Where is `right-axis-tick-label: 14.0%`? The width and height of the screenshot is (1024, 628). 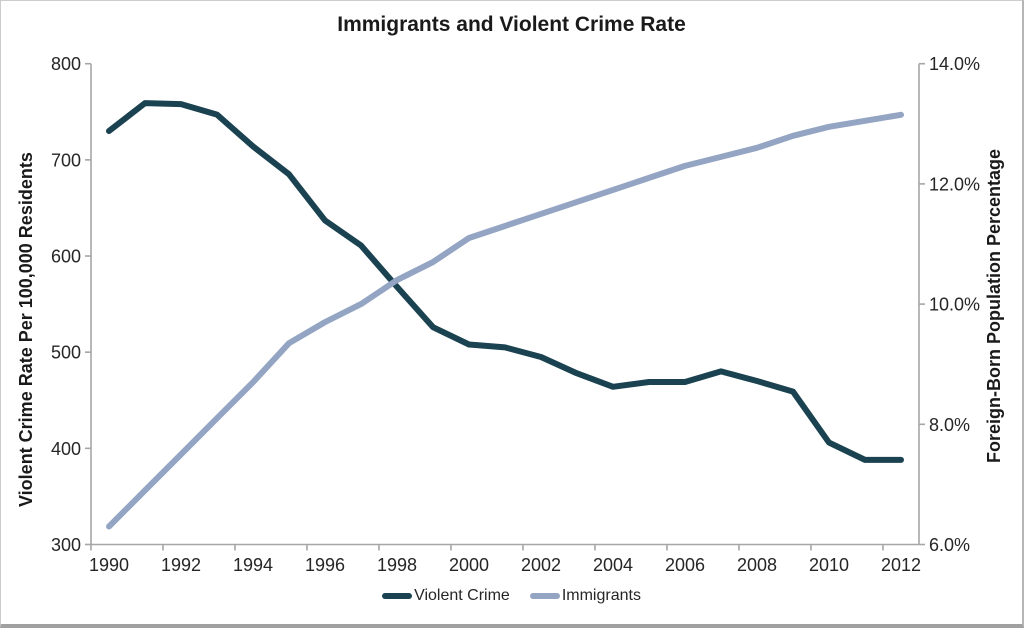 right-axis-tick-label: 14.0% is located at coordinates (954, 64).